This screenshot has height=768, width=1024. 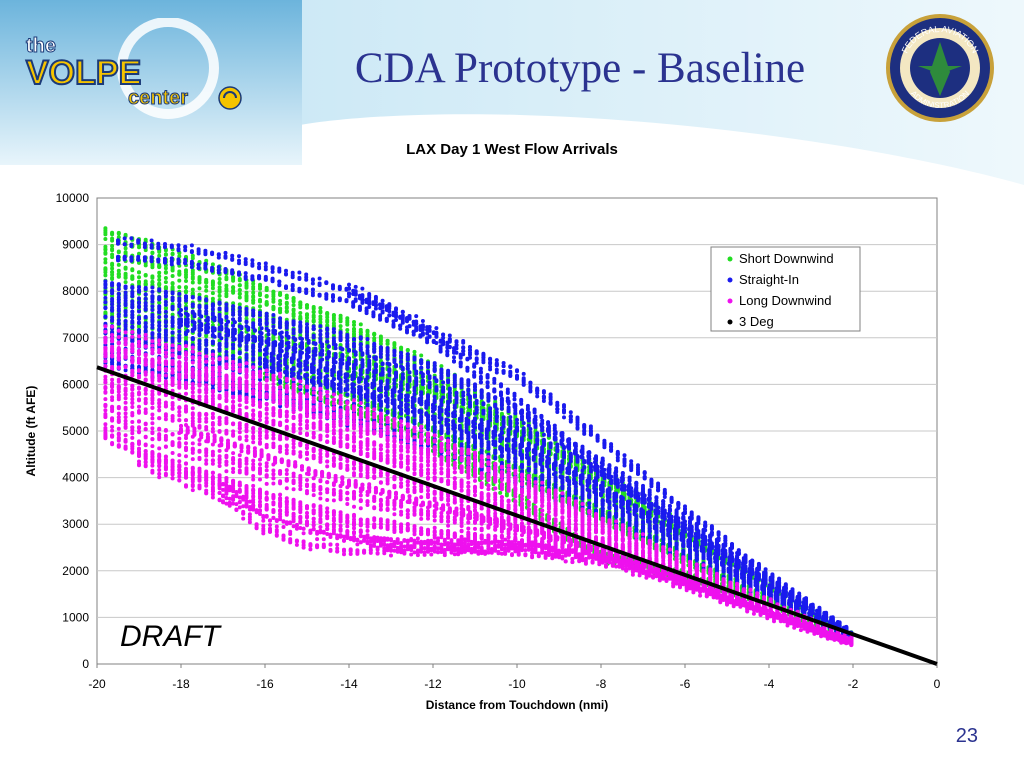 I want to click on volpe-center-logo: the VOLPE center, so click(x=133, y=68).